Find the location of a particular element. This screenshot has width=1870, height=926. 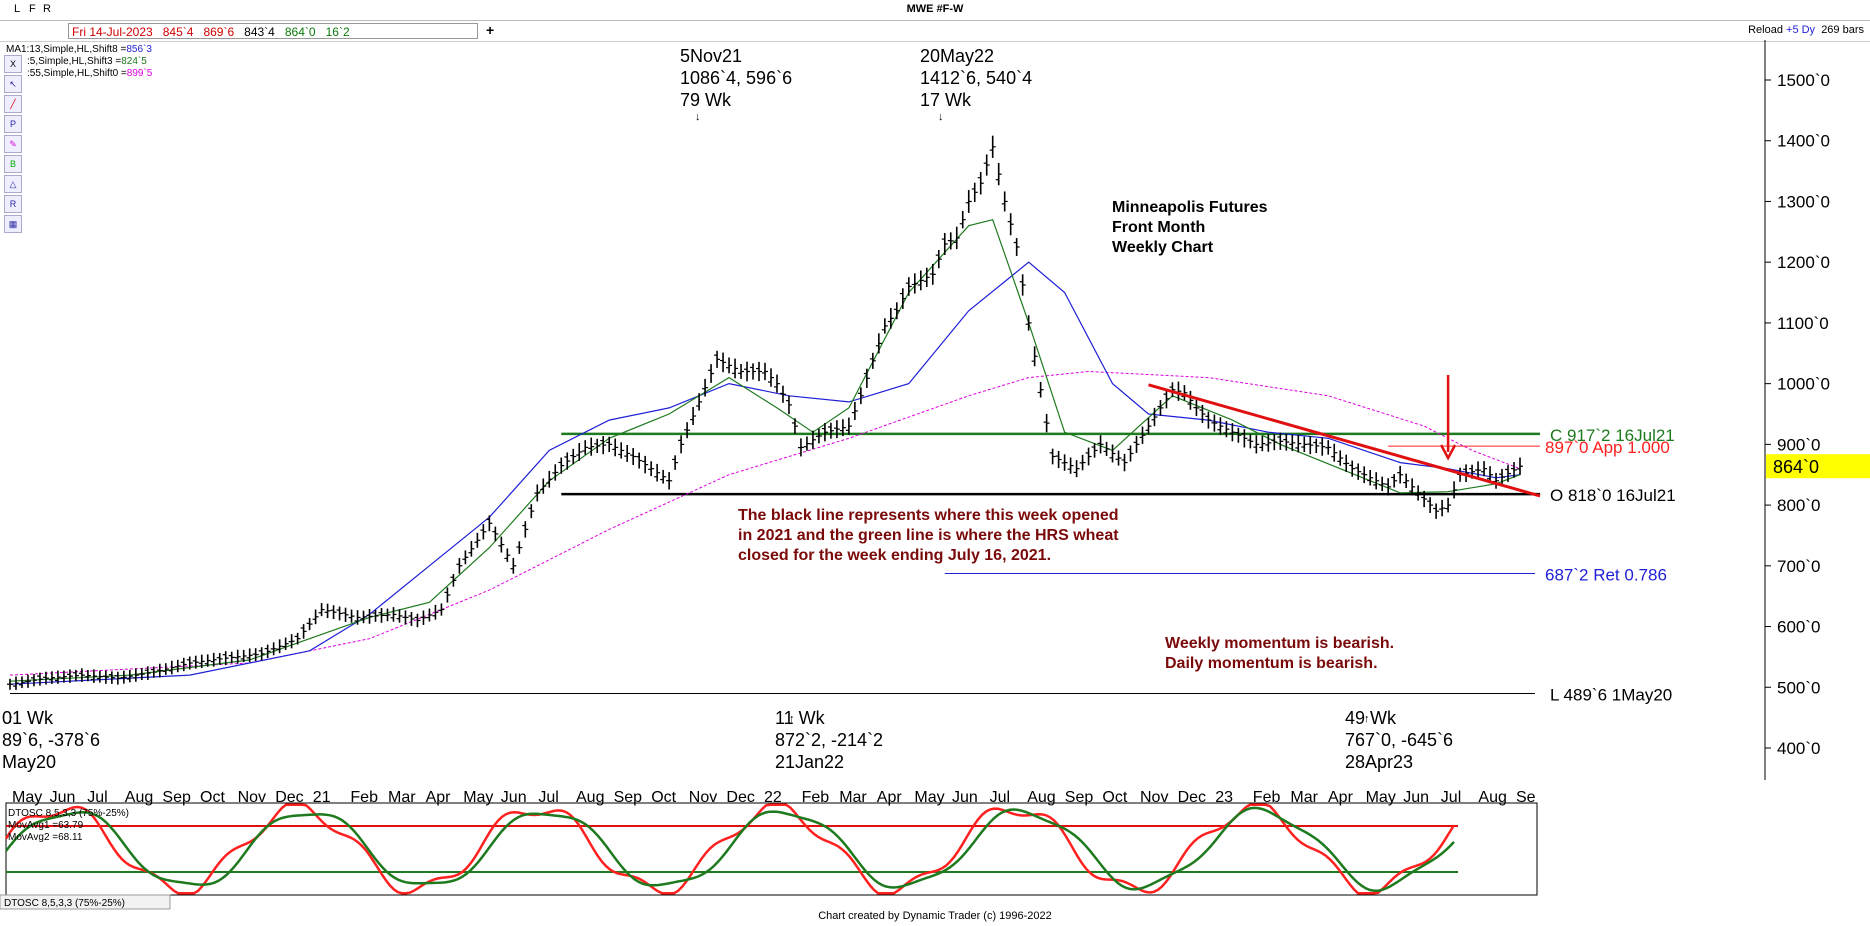

swing-label-line: 28Apr23 is located at coordinates (1379, 762).